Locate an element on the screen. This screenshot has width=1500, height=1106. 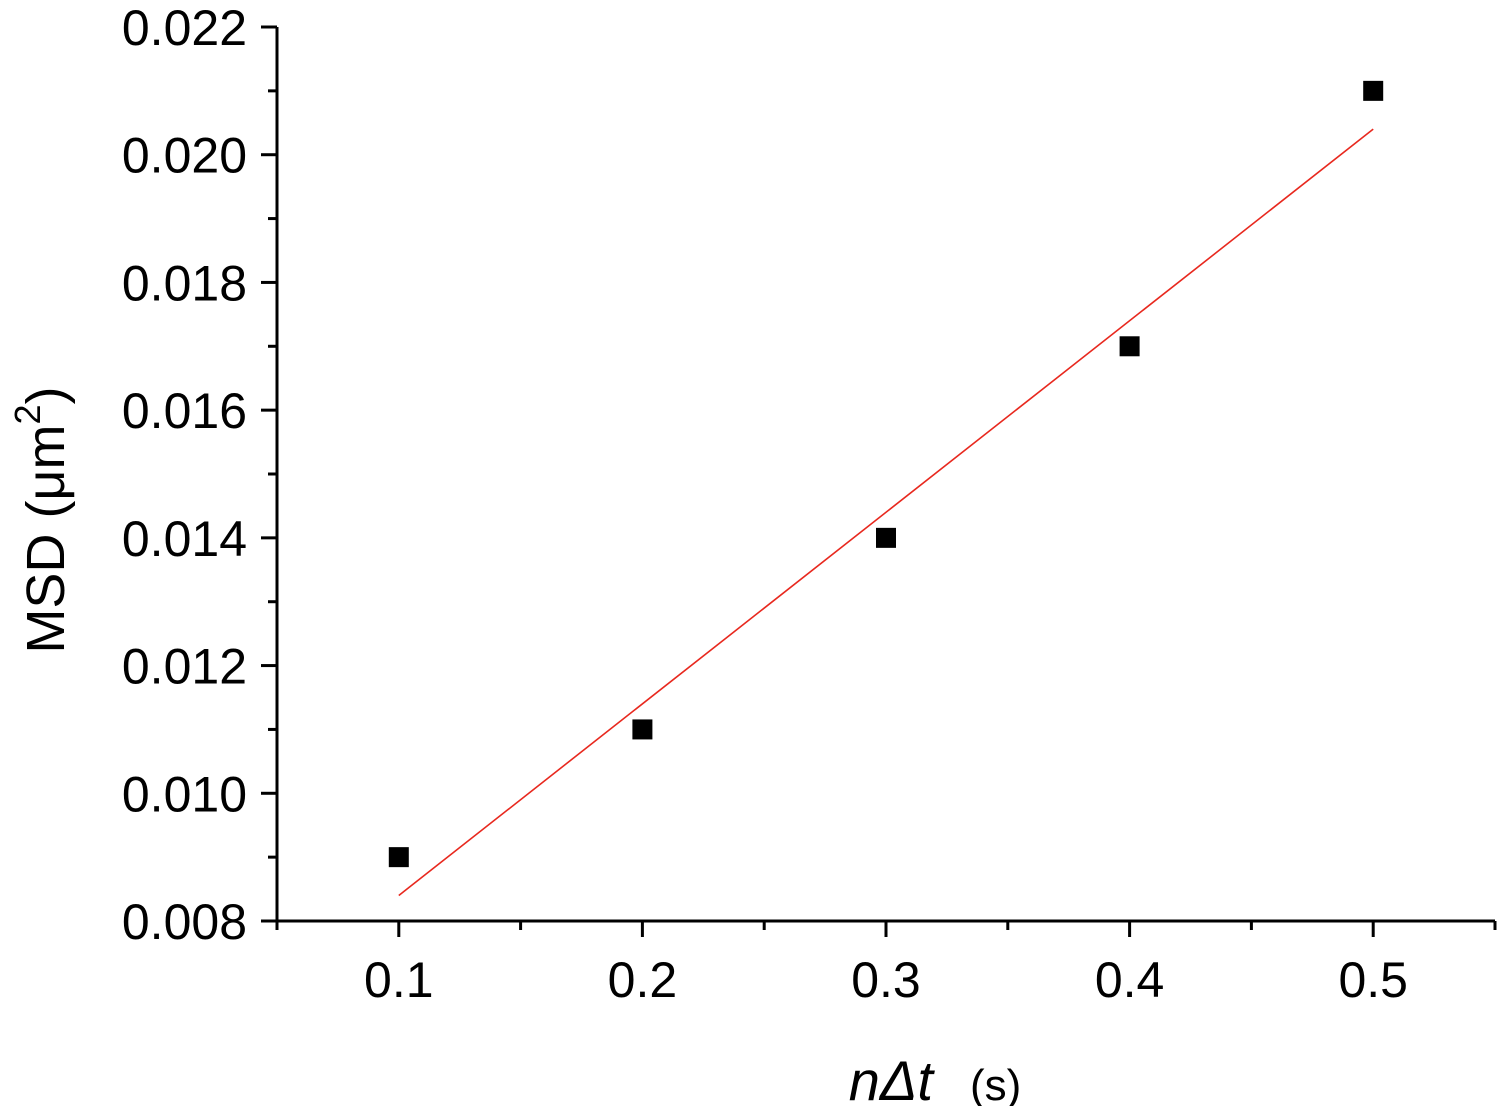
y-axis-label-suffix: ) is located at coordinates (46, 395).